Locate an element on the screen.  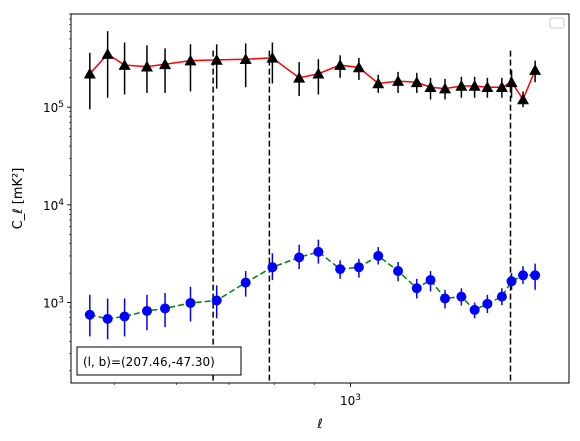
y-tick-label: 103 is located at coordinates (53, 303).